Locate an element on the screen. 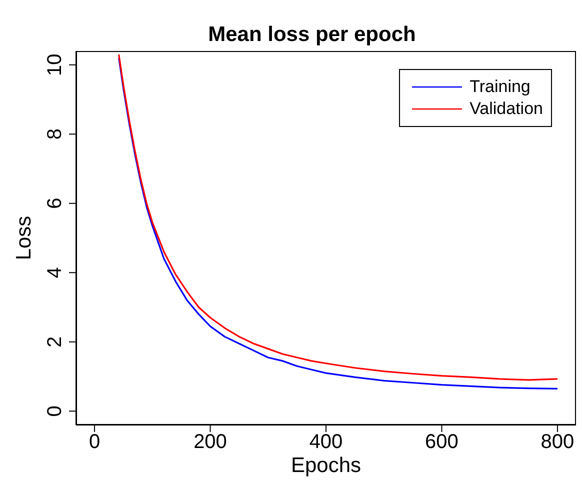 The width and height of the screenshot is (582, 489). y-tick-label: 2 is located at coordinates (55, 342).